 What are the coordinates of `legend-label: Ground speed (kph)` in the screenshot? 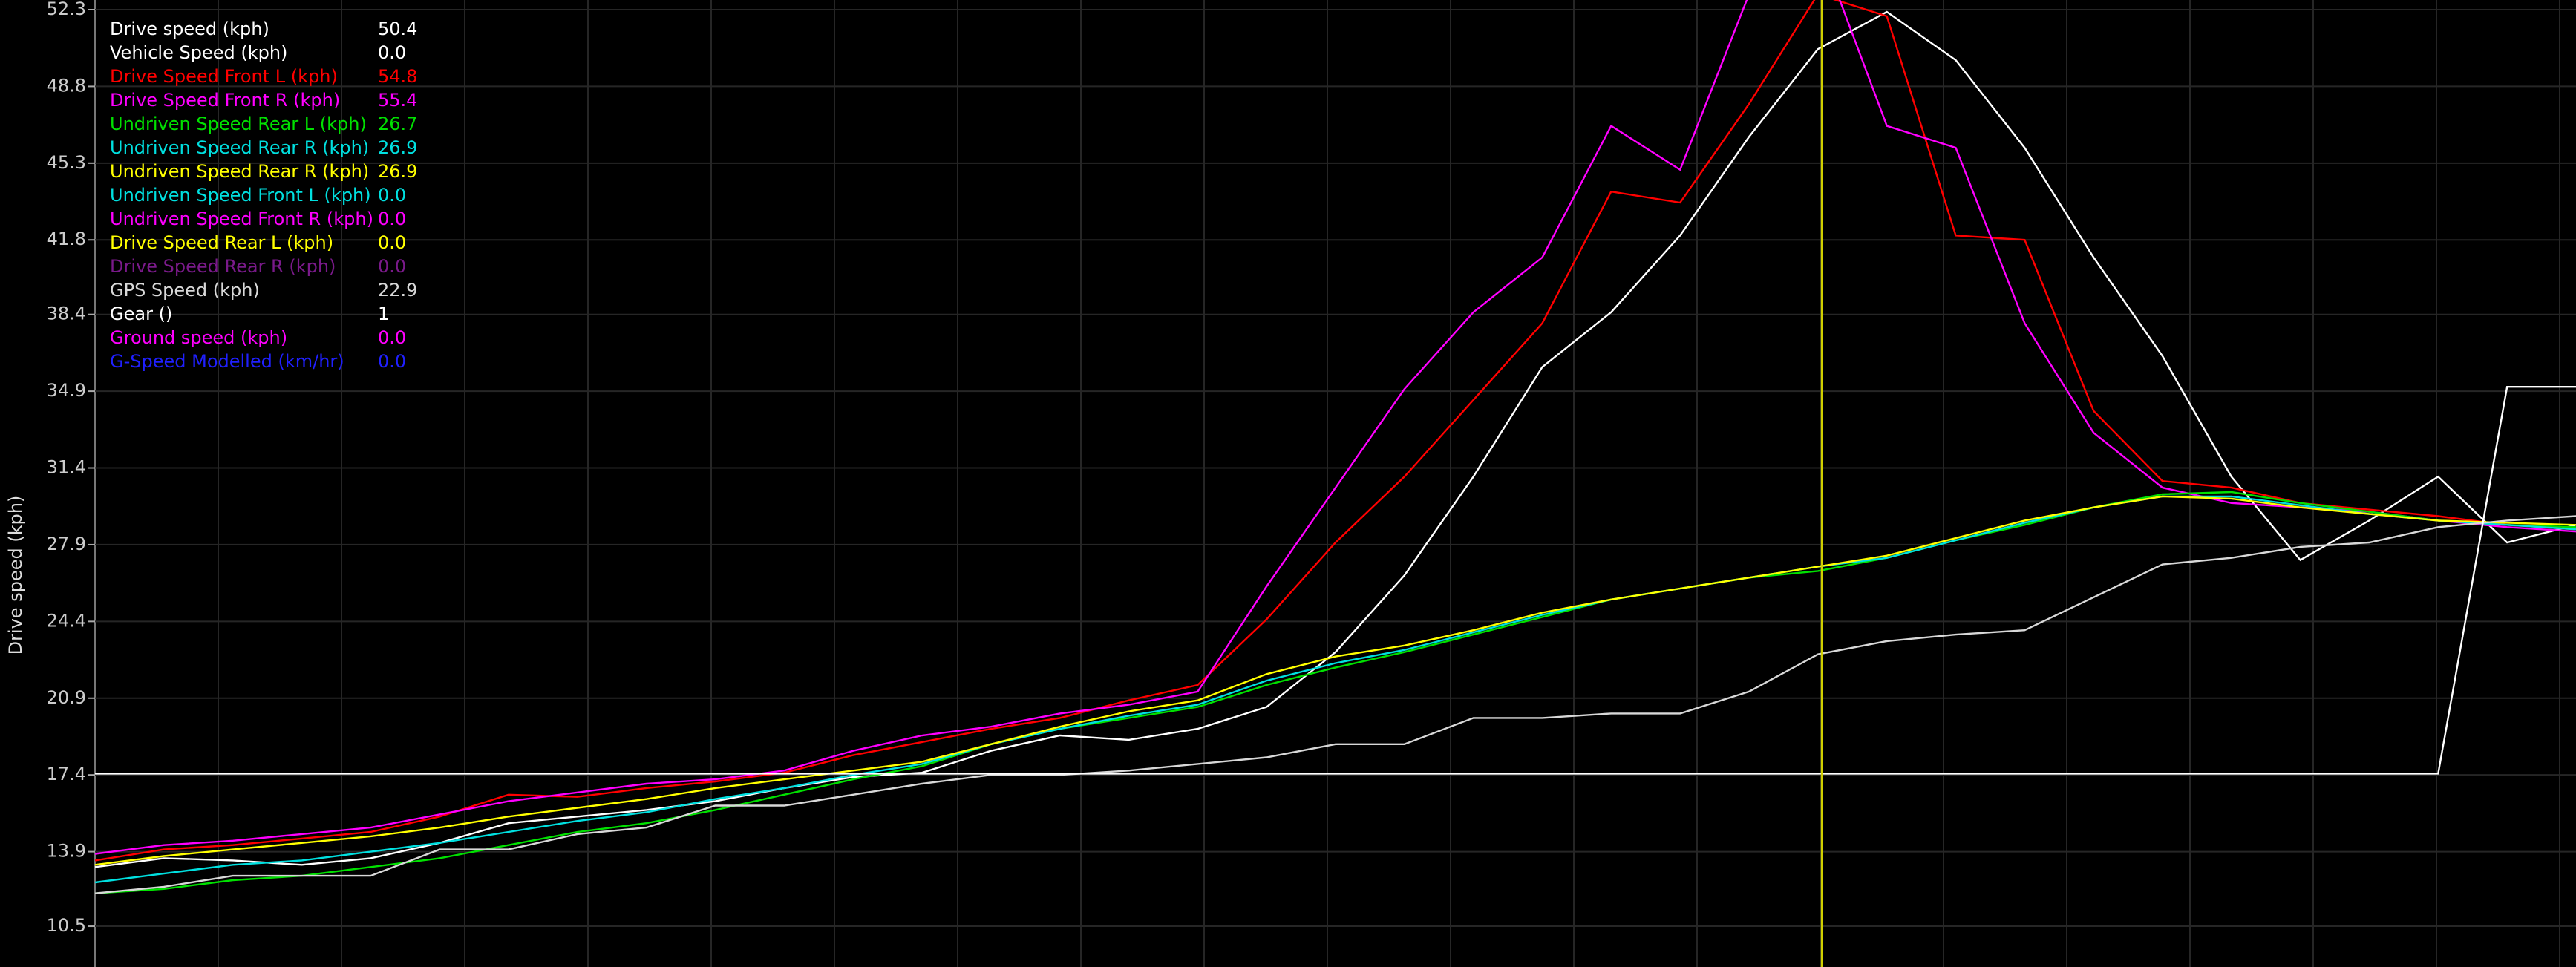 It's located at (198, 337).